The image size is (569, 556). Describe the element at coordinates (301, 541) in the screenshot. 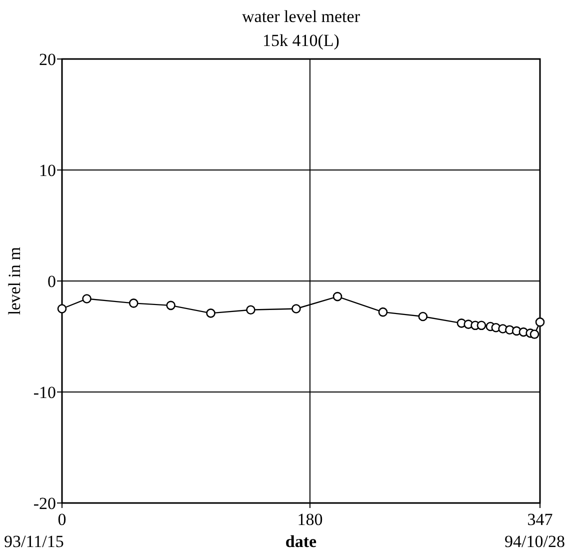

I see `x-axis-title: date` at that location.